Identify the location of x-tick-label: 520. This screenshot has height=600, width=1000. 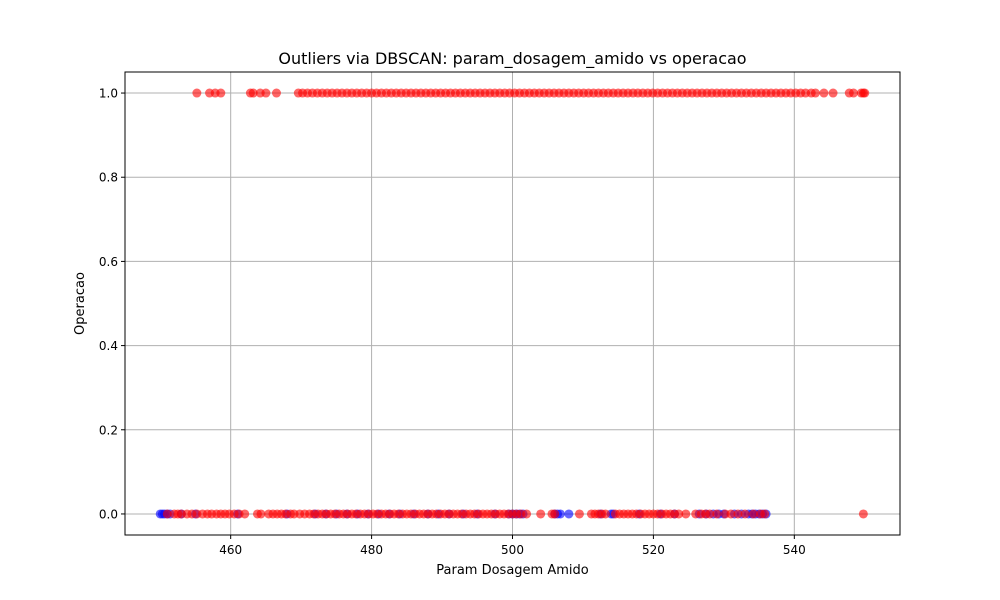
(653, 550).